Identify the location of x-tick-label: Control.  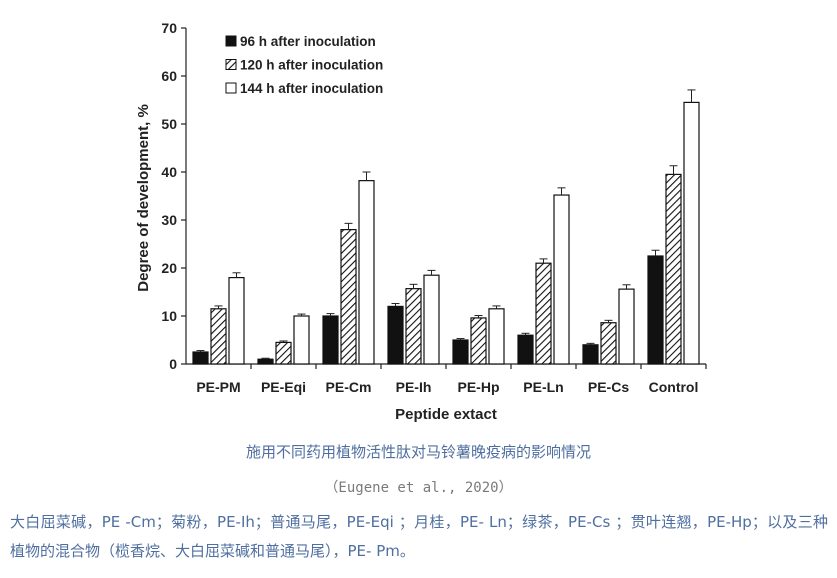
(674, 387).